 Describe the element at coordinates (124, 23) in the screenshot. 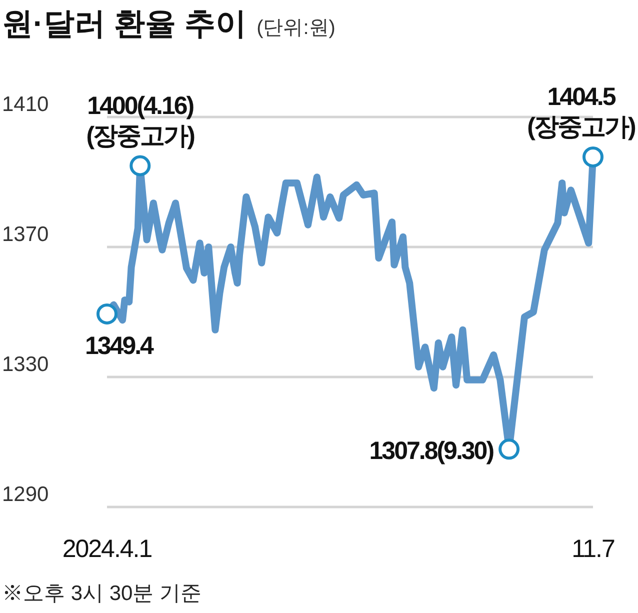

I see `chart-title: 원·달러 환율 추이` at that location.